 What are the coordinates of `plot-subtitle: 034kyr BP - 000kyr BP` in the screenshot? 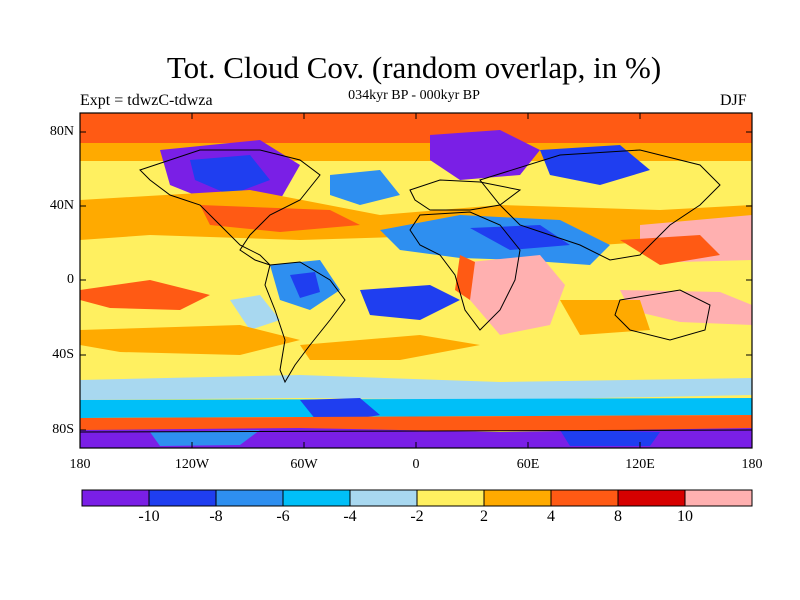 It's located at (414, 95).